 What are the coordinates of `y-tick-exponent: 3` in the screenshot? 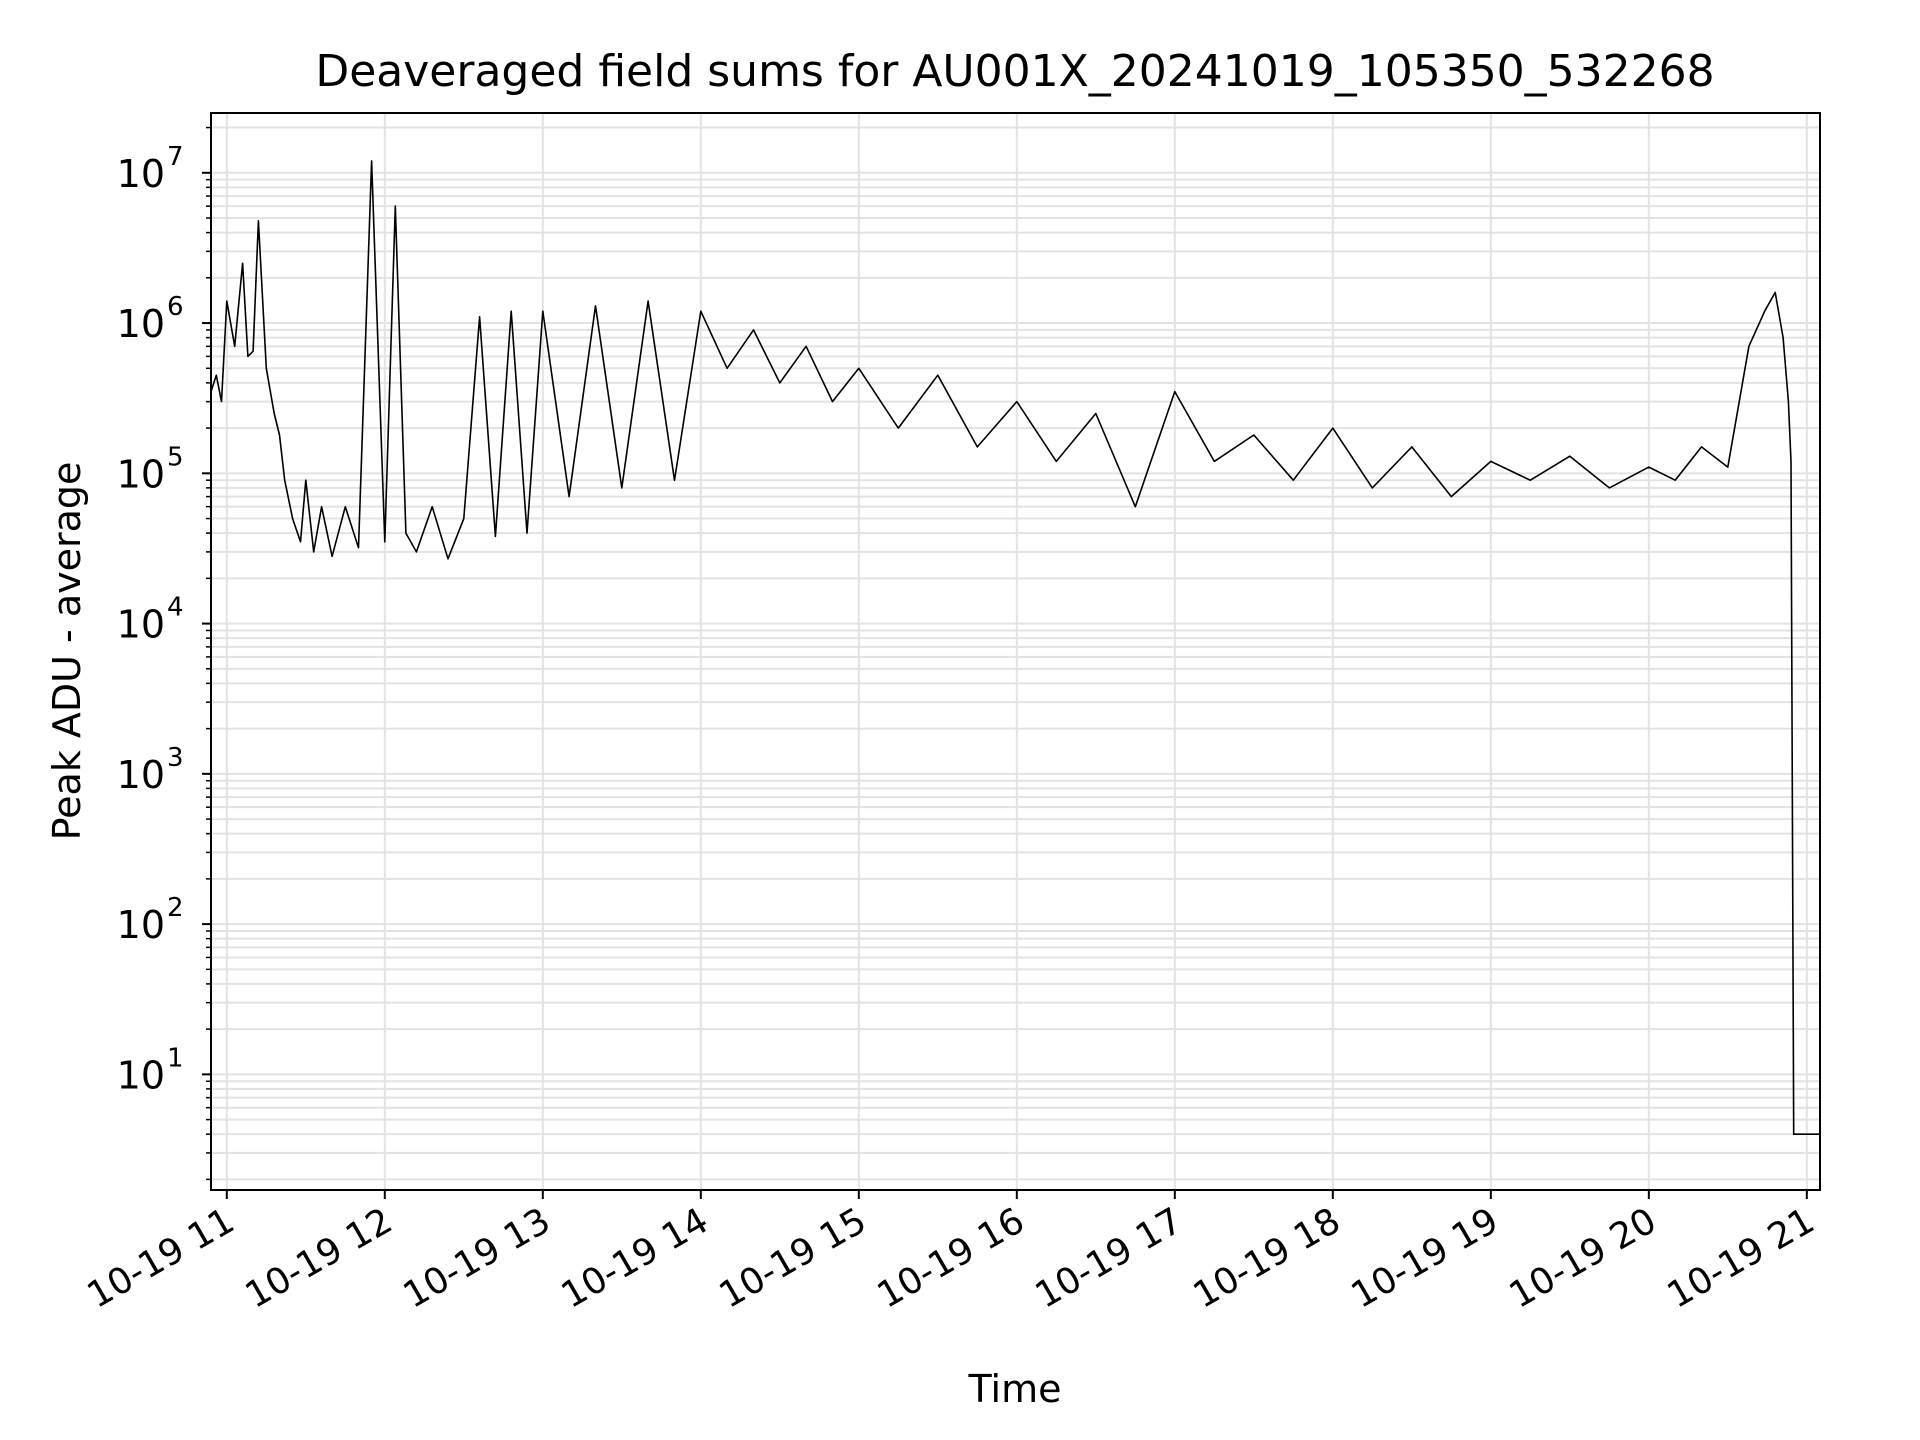 It's located at (175, 758).